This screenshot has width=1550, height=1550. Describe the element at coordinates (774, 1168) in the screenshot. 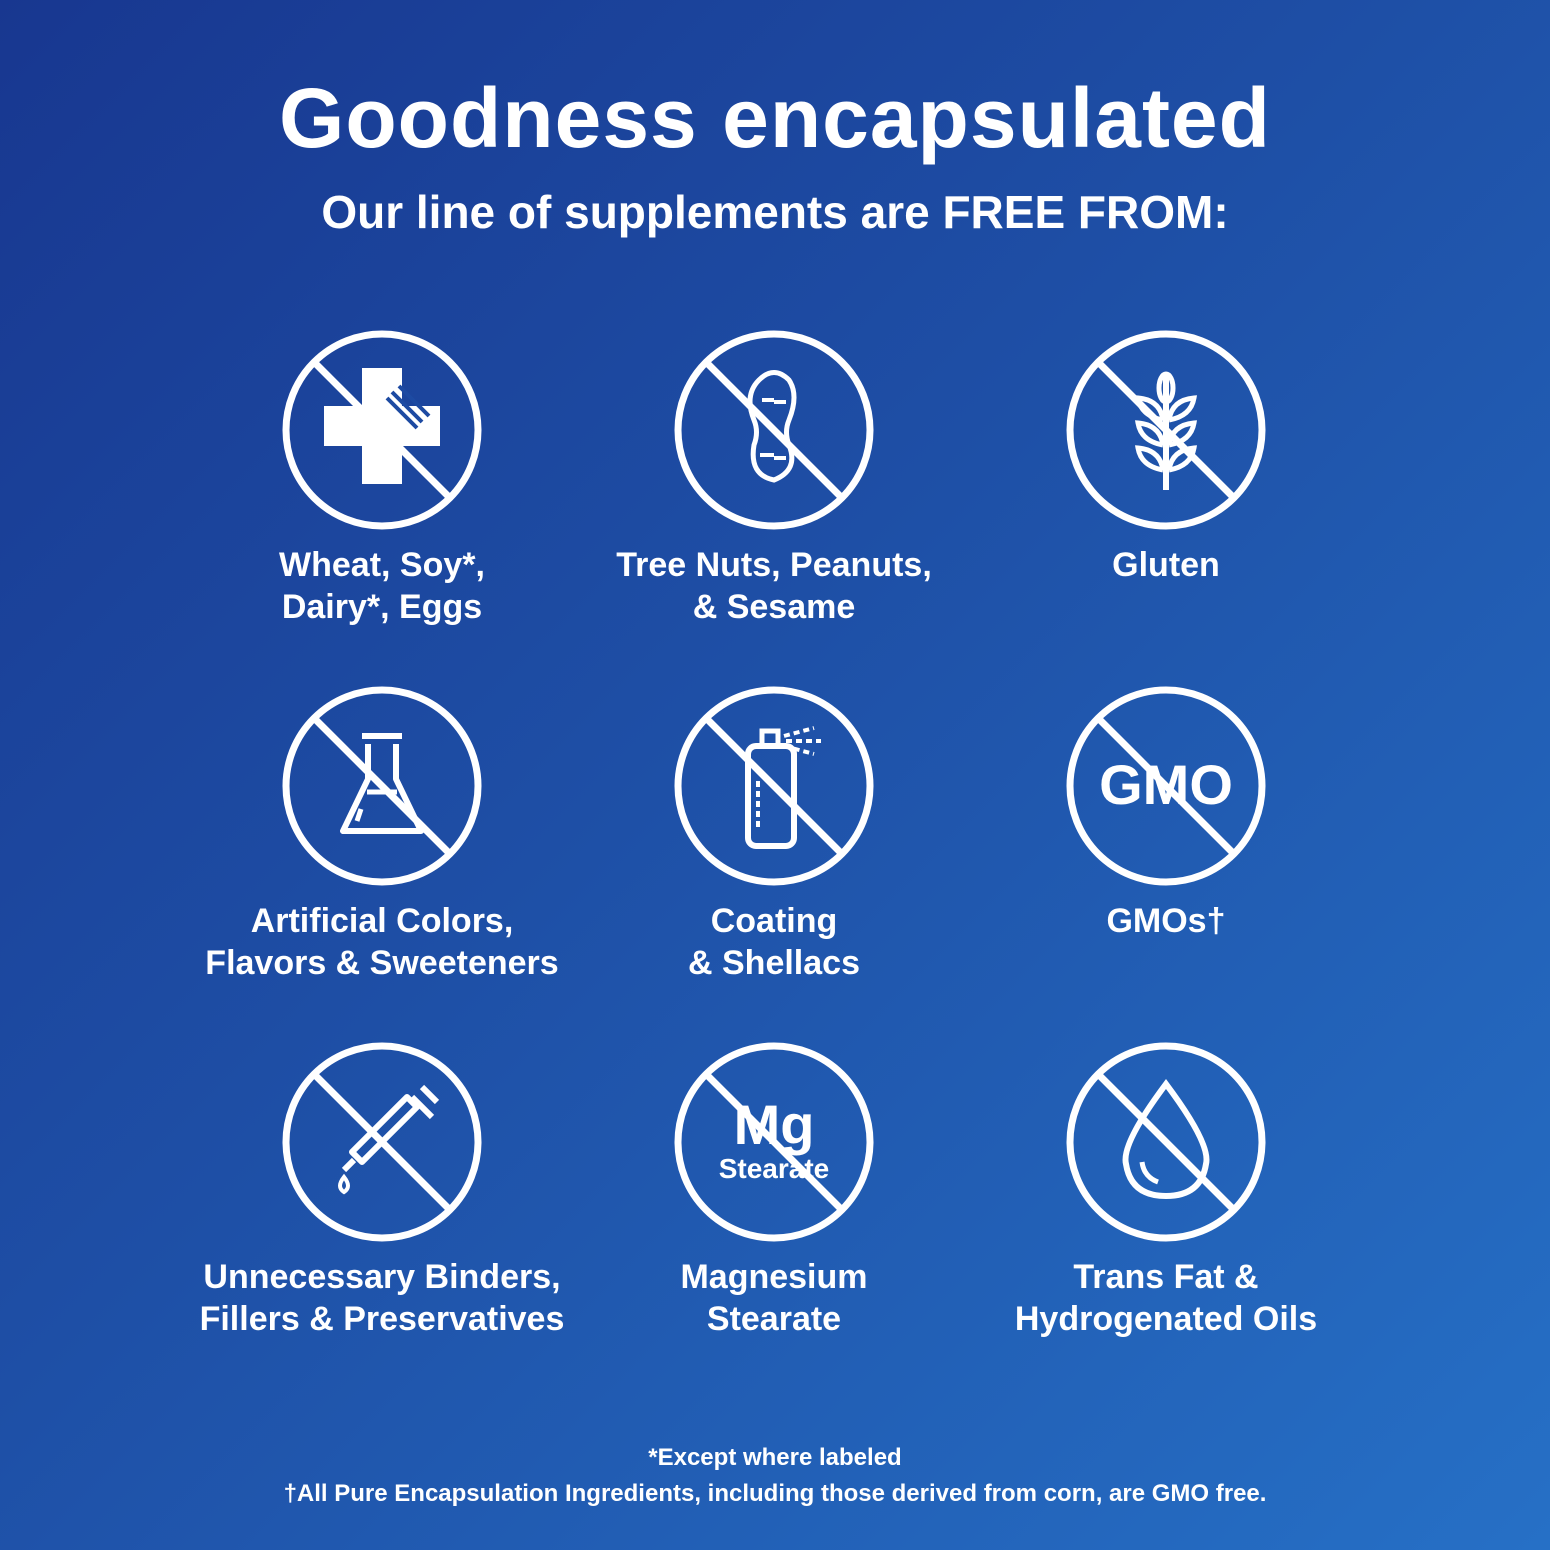

I see `svg-text: Stearate` at that location.